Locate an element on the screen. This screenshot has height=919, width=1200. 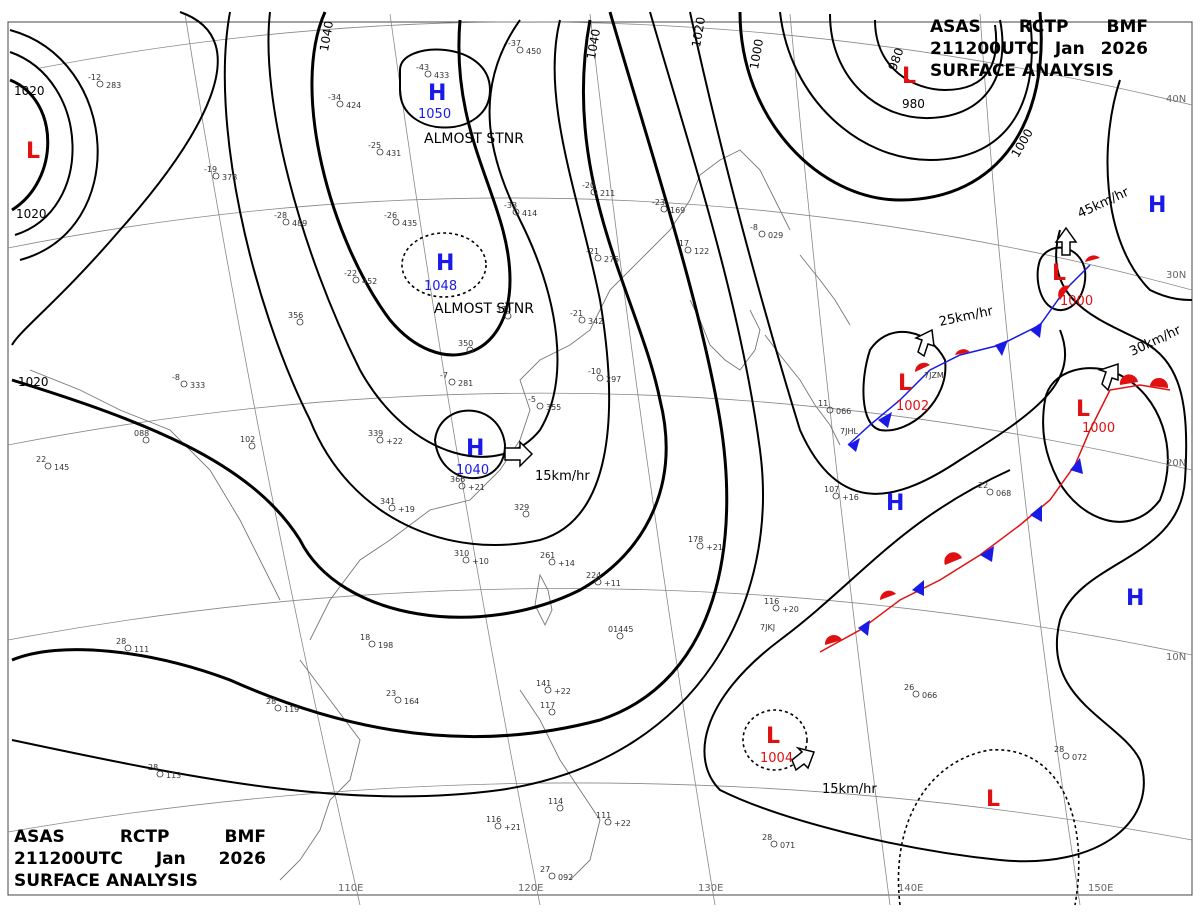
station-plot: -8 333 is located at coordinates (188, 381).